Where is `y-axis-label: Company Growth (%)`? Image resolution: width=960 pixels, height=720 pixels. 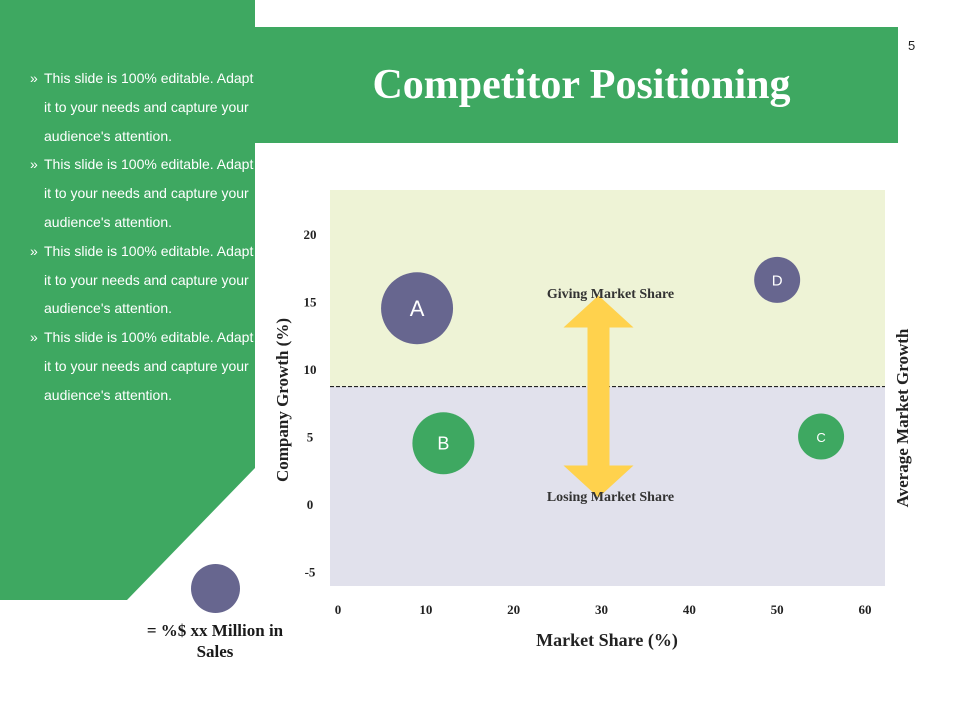
y-axis-label: Company Growth (%) is located at coordinates (282, 400).